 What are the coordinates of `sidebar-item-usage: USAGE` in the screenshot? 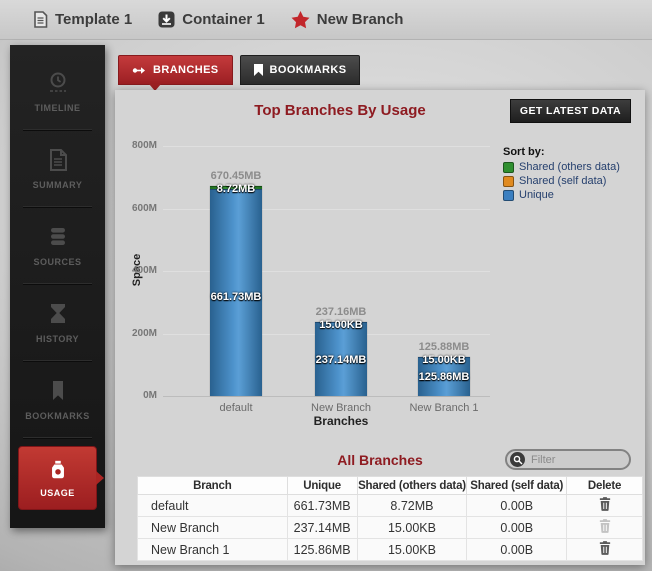 It's located at (61, 478).